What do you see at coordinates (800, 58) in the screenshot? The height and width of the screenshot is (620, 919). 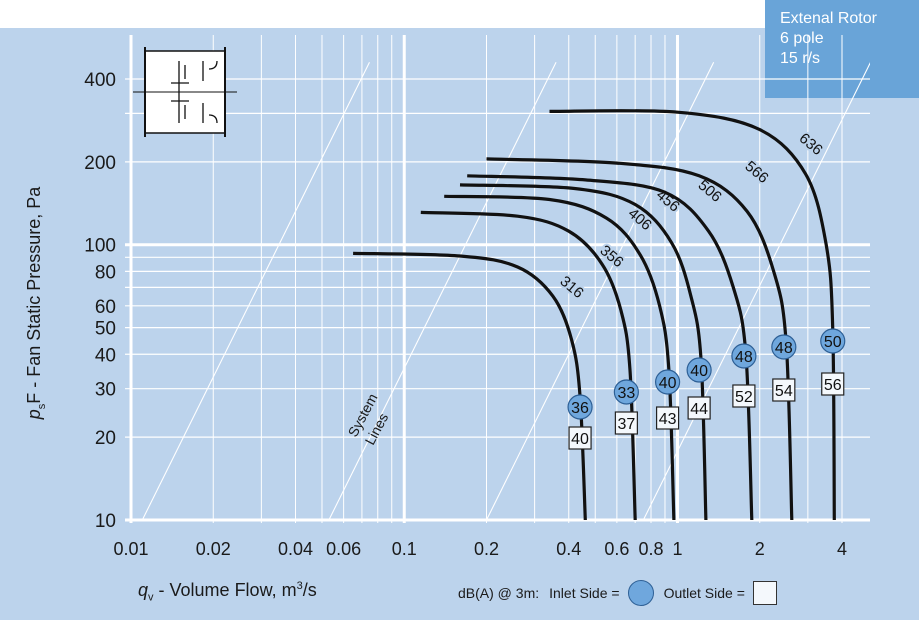 I see `badge-speed: 15 r/s` at bounding box center [800, 58].